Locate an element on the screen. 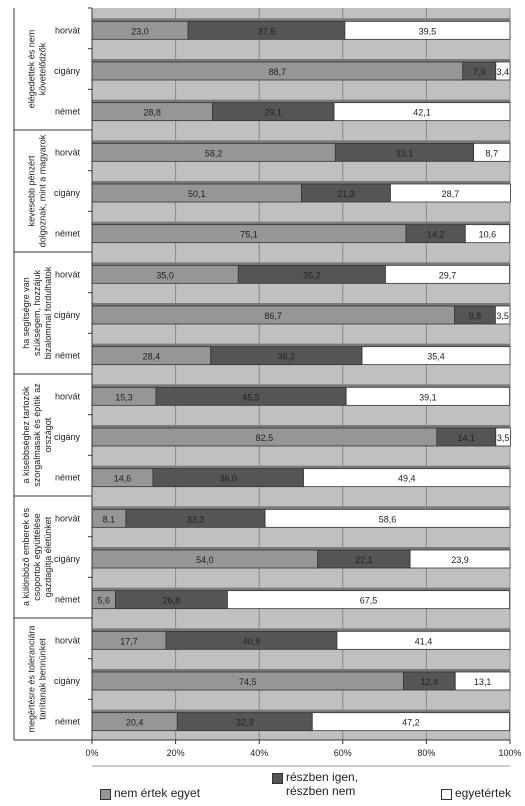 The width and height of the screenshot is (525, 806). data-label: 88,7 is located at coordinates (278, 72).